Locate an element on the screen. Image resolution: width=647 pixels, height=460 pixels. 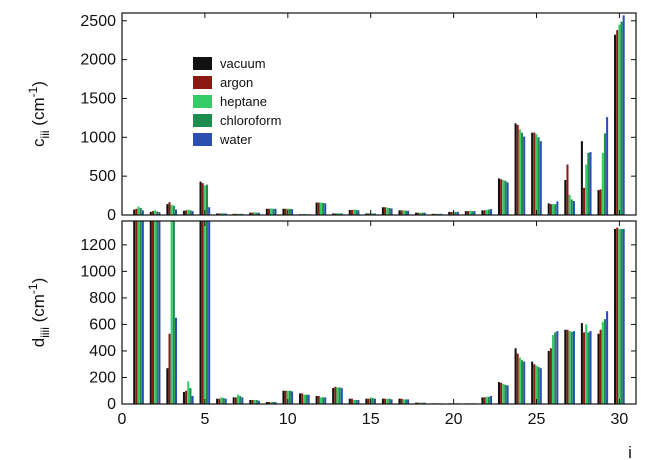
legend-label-water: water is located at coordinates (235, 139).